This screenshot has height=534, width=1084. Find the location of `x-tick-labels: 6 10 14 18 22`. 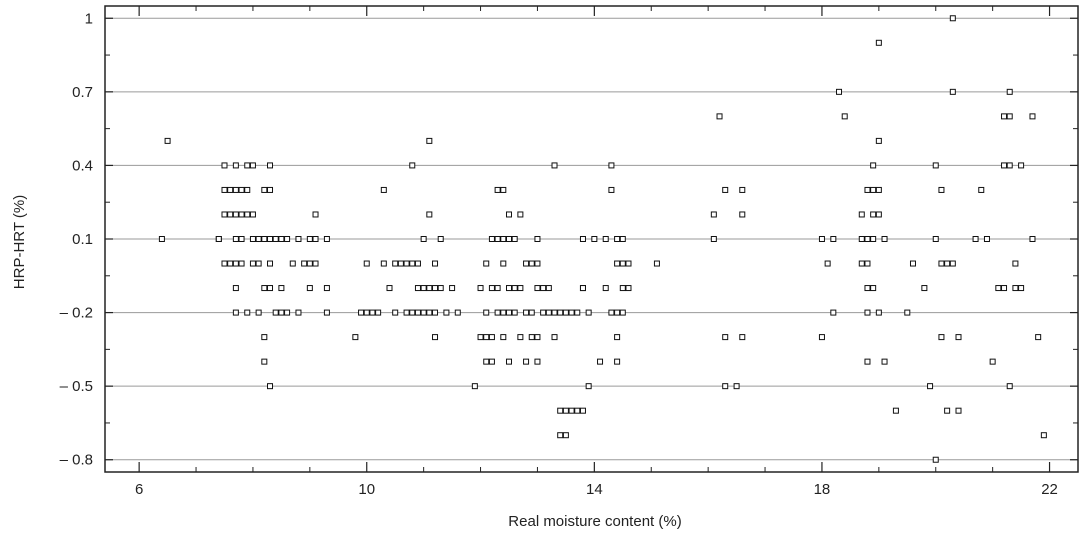

x-tick-labels: 6 10 14 18 22 is located at coordinates (596, 489).